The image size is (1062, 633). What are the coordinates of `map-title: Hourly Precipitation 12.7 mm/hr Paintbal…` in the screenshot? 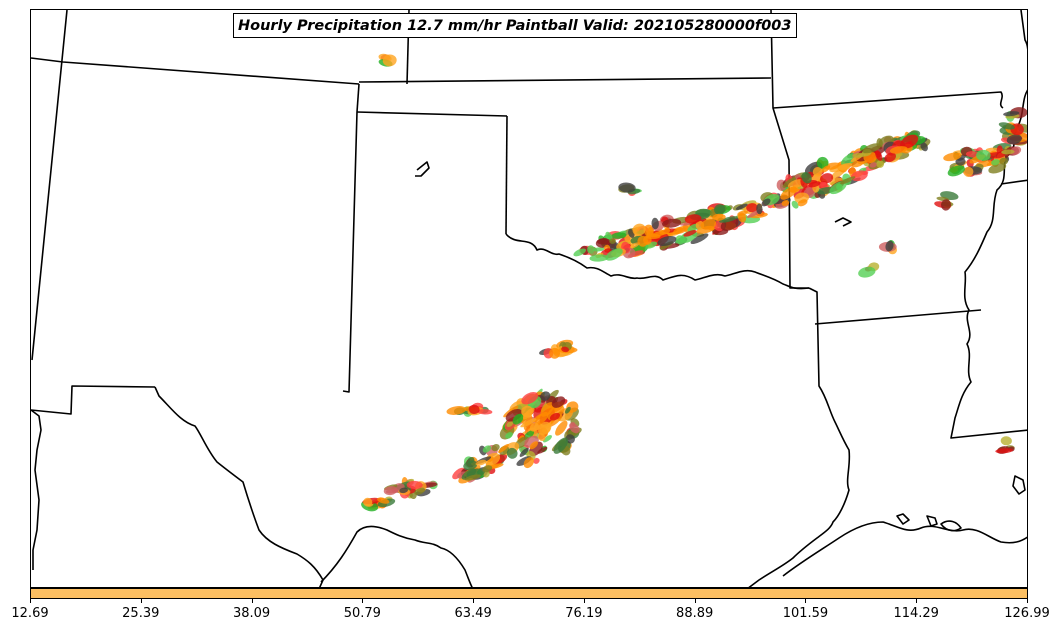 It's located at (515, 25).